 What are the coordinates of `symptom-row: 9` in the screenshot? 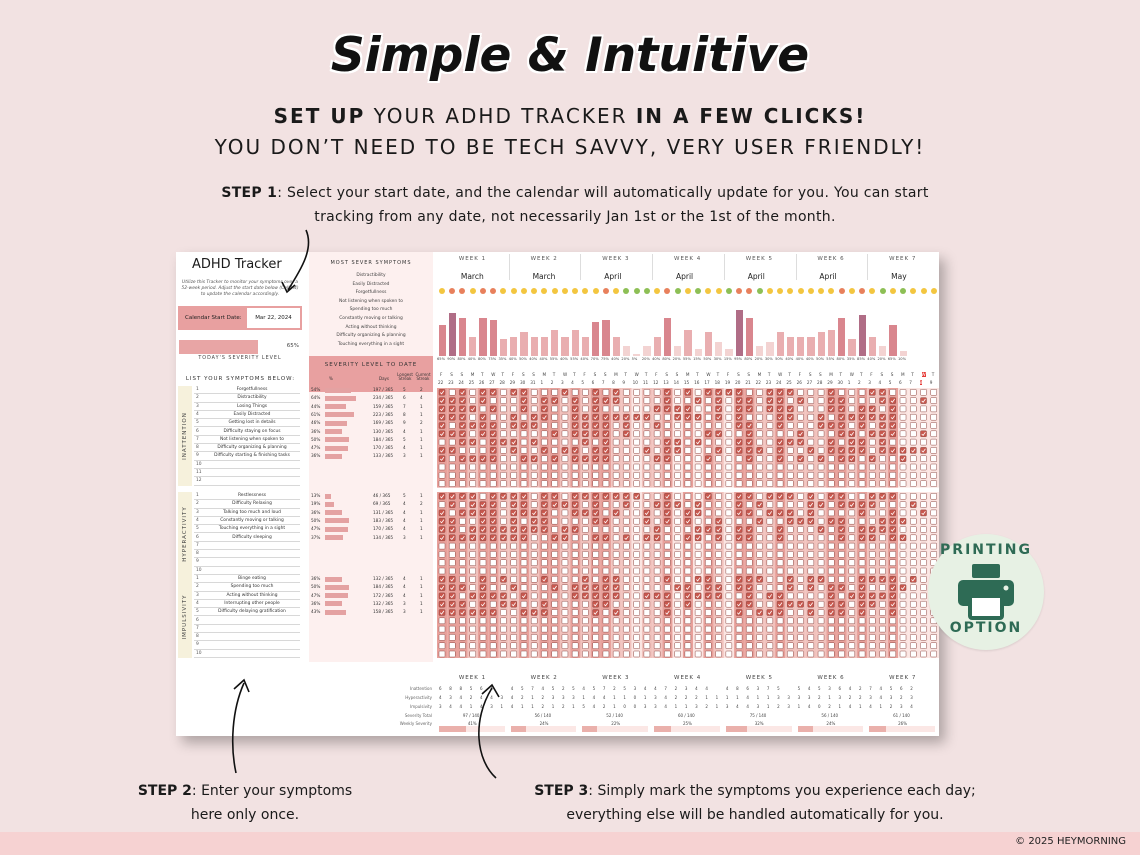 It's located at (247, 562).